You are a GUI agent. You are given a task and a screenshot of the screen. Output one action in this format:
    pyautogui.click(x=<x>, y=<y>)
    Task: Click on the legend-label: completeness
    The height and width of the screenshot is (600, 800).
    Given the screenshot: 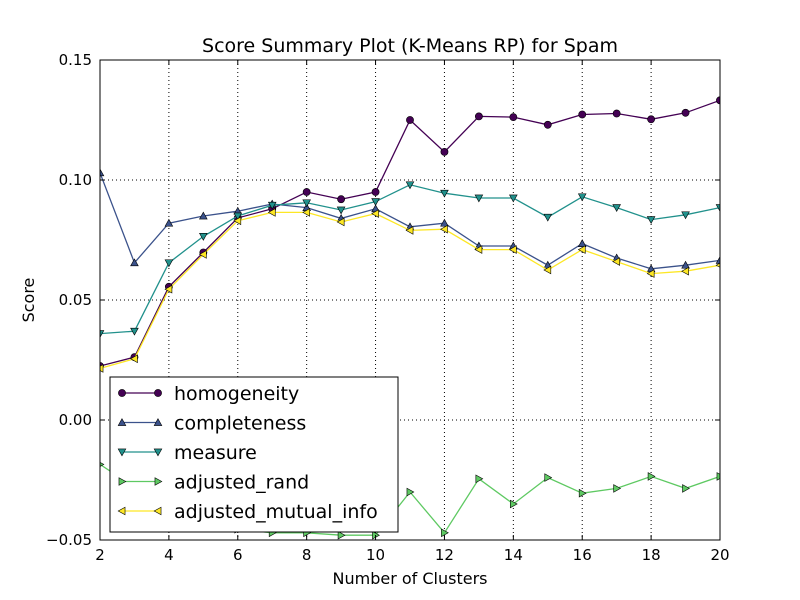 What is the action you would take?
    pyautogui.click(x=240, y=424)
    